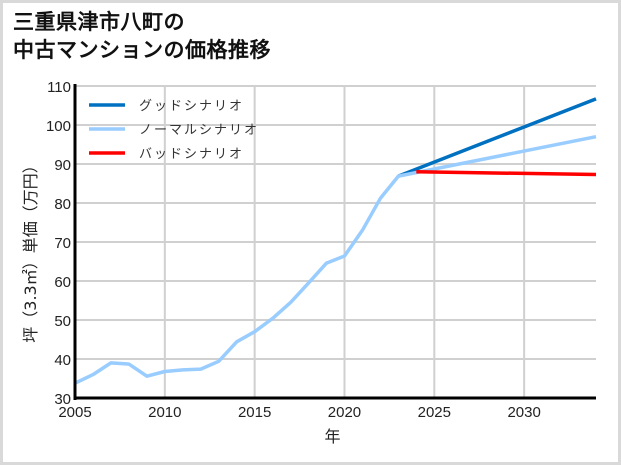 The width and height of the screenshot is (621, 465). I want to click on title-line-1: 三重県津市八町の, so click(99, 22).